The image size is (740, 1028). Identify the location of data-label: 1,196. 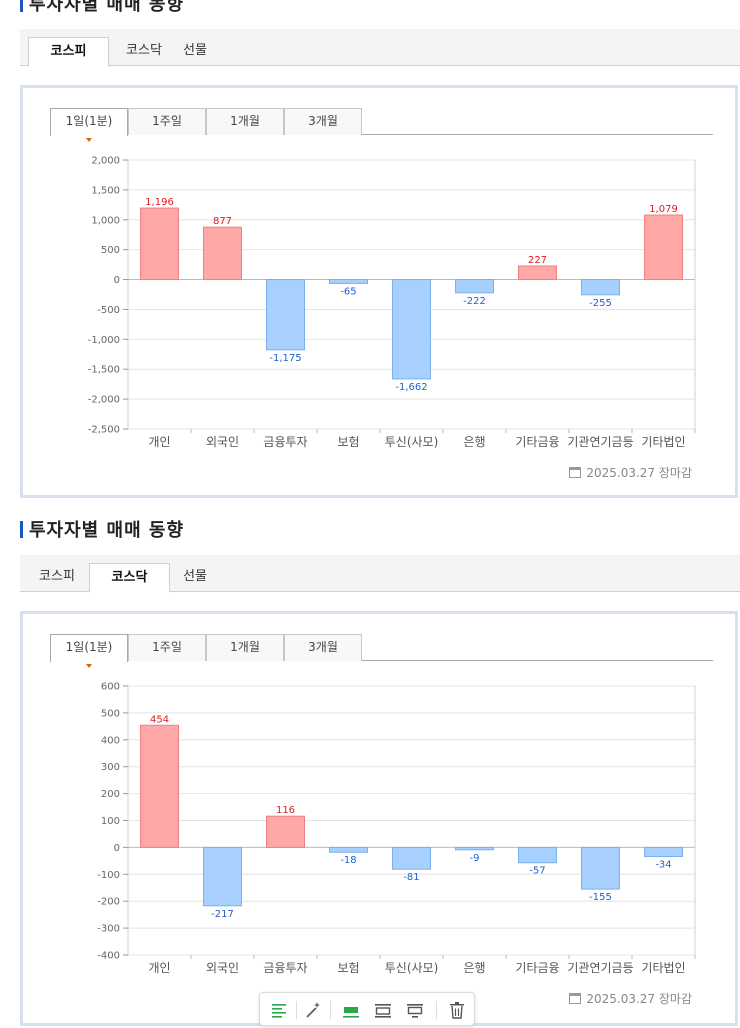
(159, 202).